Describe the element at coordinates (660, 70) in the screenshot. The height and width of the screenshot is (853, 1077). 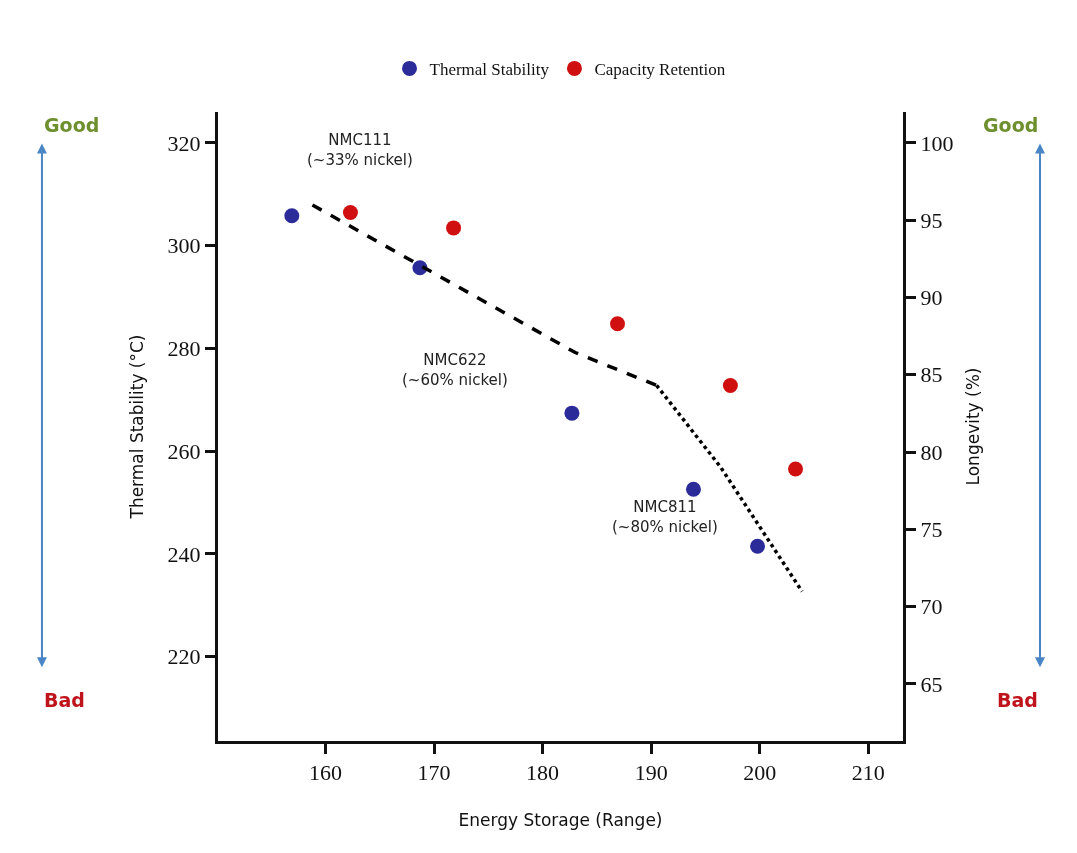
I see `legend-label: Capacity Retention` at that location.